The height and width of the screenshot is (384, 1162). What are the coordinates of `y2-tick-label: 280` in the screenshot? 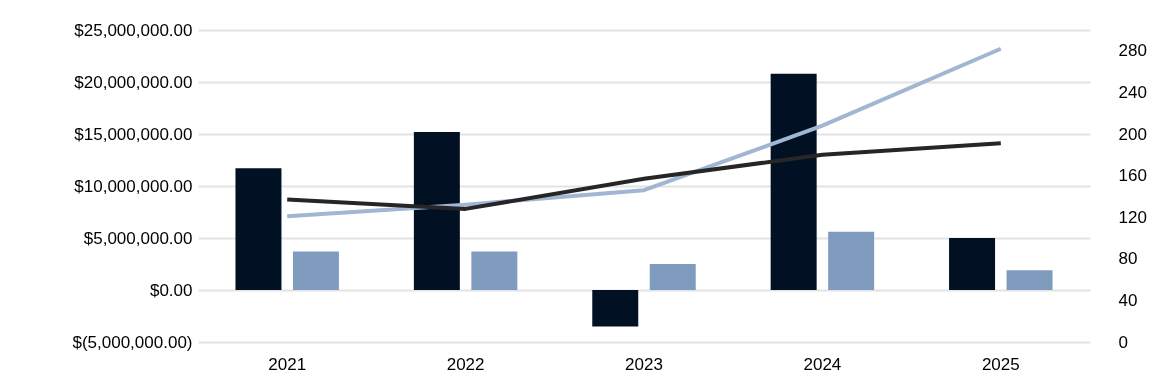 It's located at (1132, 51).